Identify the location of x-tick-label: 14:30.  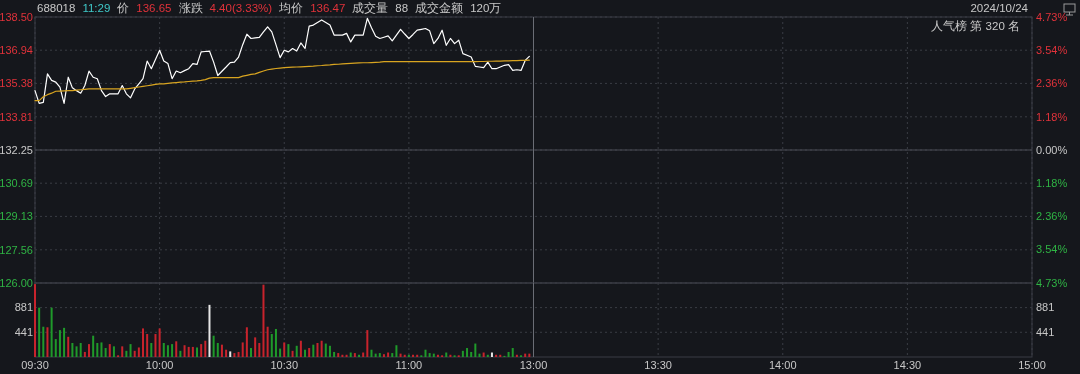
(907, 365).